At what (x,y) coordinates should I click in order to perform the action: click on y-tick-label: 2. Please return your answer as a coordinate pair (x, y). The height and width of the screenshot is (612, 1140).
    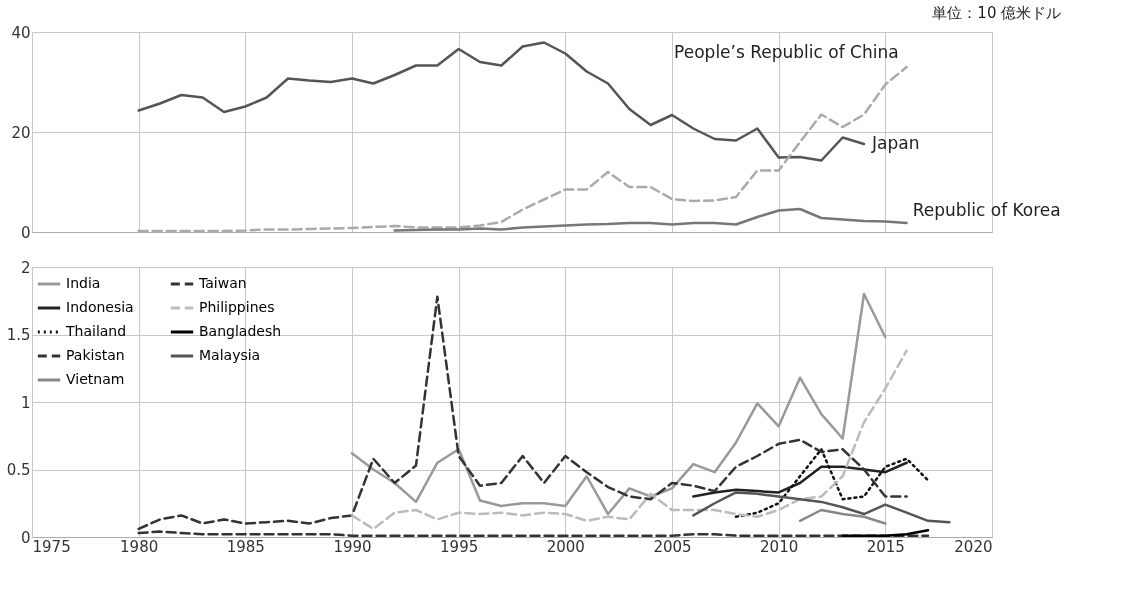
    Looking at the image, I should click on (25, 267).